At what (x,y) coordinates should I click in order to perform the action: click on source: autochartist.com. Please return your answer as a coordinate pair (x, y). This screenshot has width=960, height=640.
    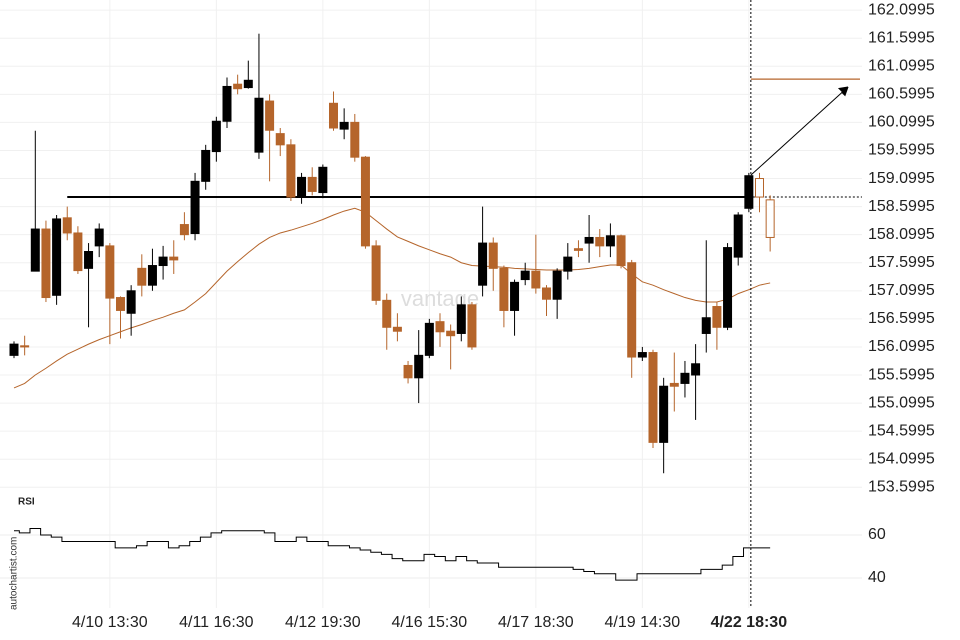
    Looking at the image, I should click on (14, 573).